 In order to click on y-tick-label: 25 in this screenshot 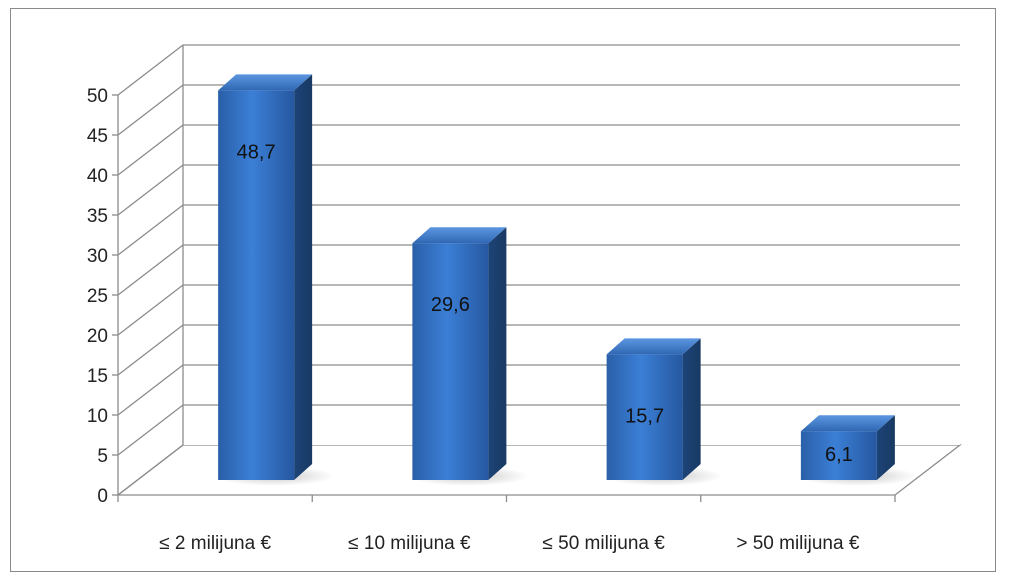, I will do `click(97, 296)`.